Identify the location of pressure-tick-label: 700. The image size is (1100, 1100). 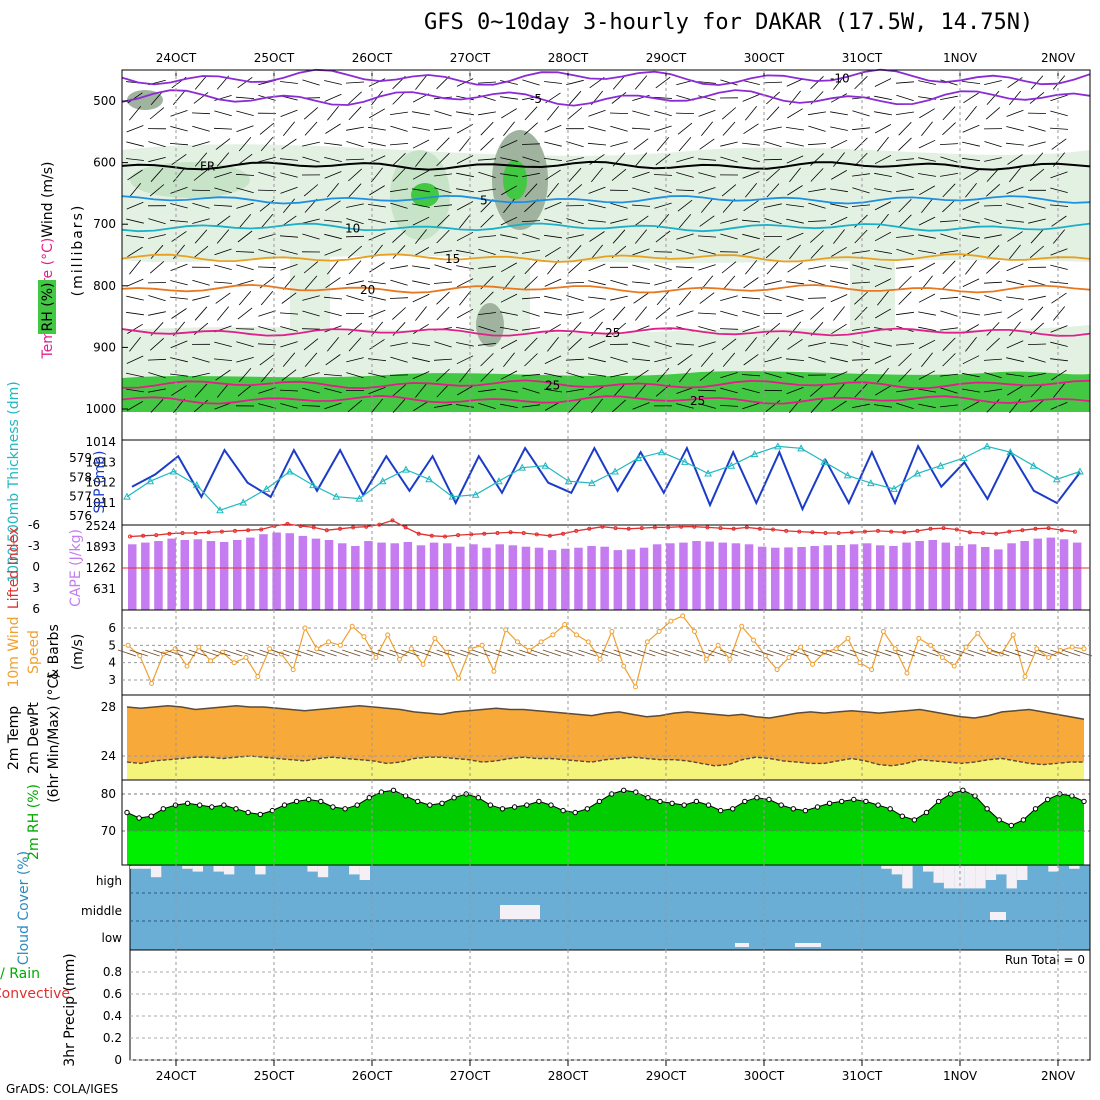
(104, 224).